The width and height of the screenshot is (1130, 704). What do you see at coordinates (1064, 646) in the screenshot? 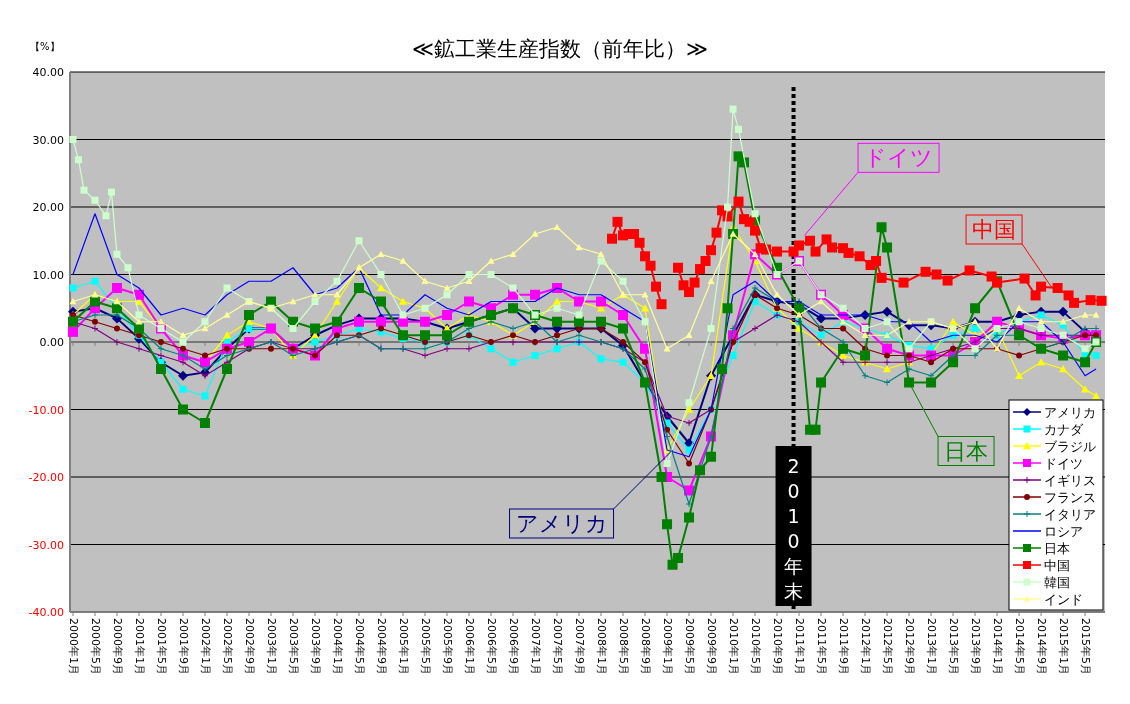
I see `x-tick-label: 2015年1月` at bounding box center [1064, 646].